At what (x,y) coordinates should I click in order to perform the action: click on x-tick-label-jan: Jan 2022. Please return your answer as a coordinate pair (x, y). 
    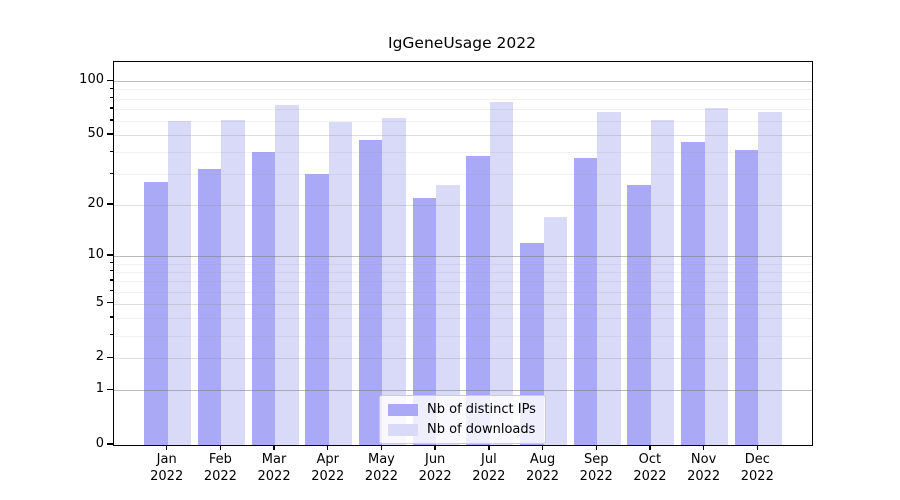
    Looking at the image, I should click on (167, 468).